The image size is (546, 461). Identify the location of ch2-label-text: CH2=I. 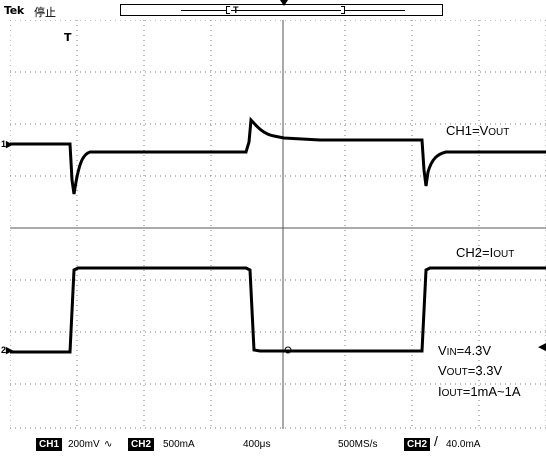
(475, 252).